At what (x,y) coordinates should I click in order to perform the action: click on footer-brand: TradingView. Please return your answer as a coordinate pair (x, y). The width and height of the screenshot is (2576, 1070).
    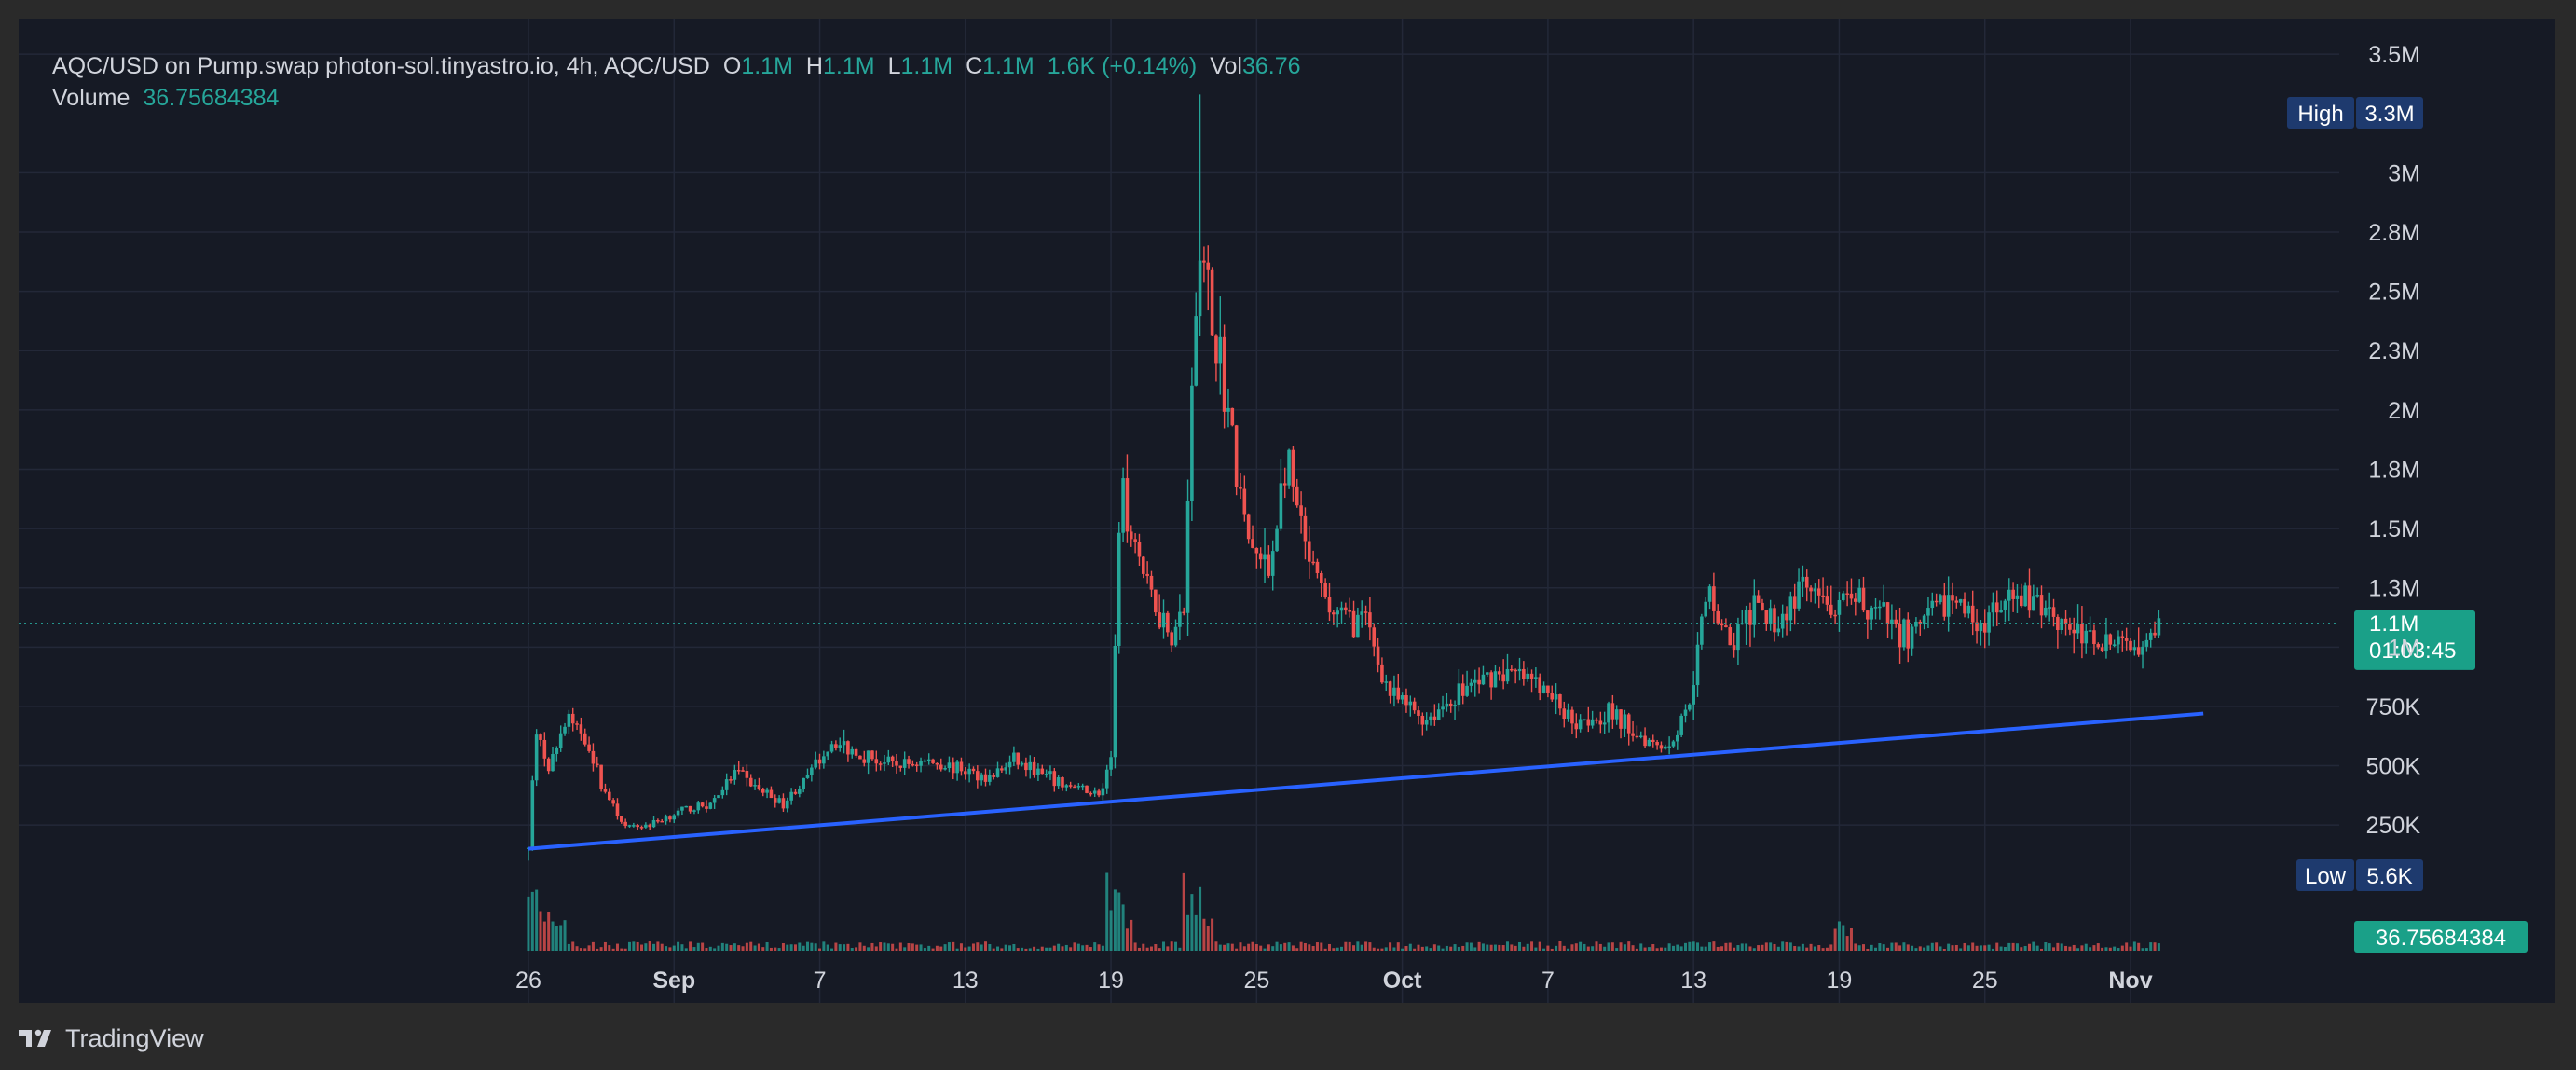
    Looking at the image, I should click on (134, 1037).